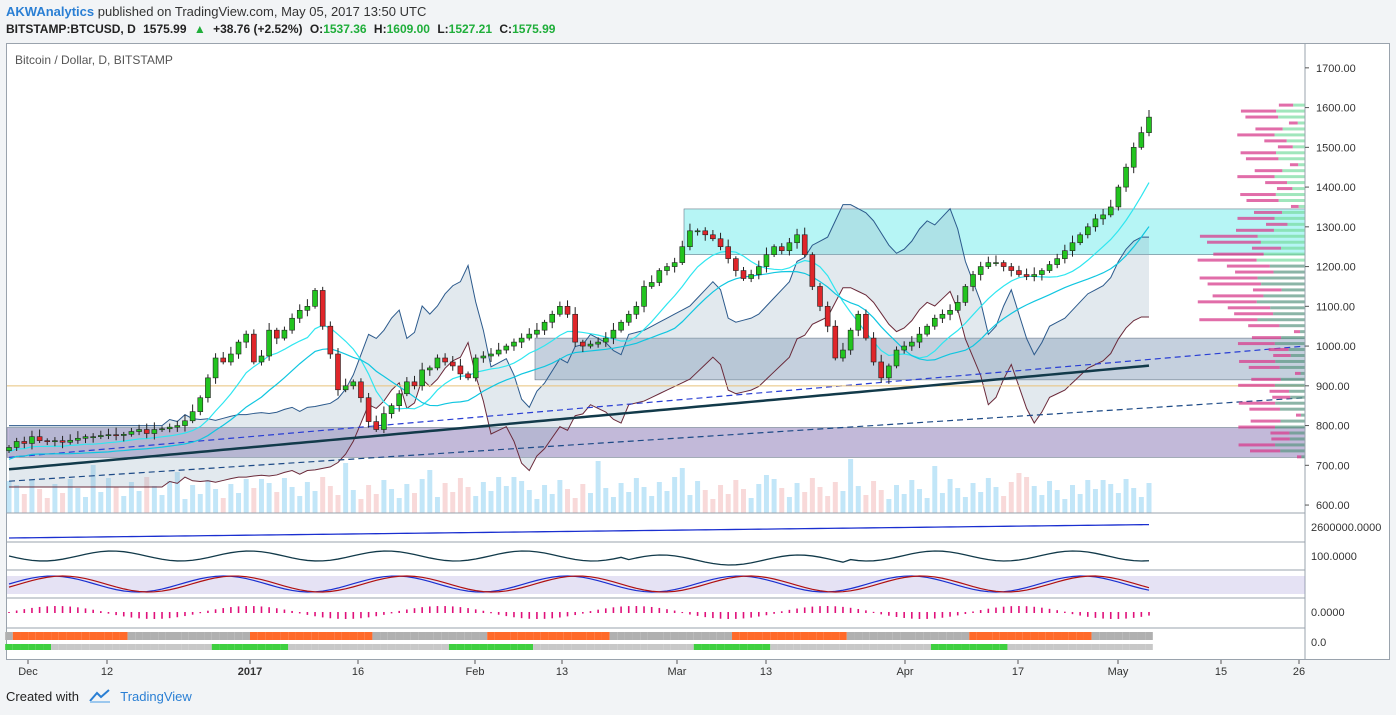 The height and width of the screenshot is (715, 1396). What do you see at coordinates (579, 584) in the screenshot?
I see `stoch-d-line` at bounding box center [579, 584].